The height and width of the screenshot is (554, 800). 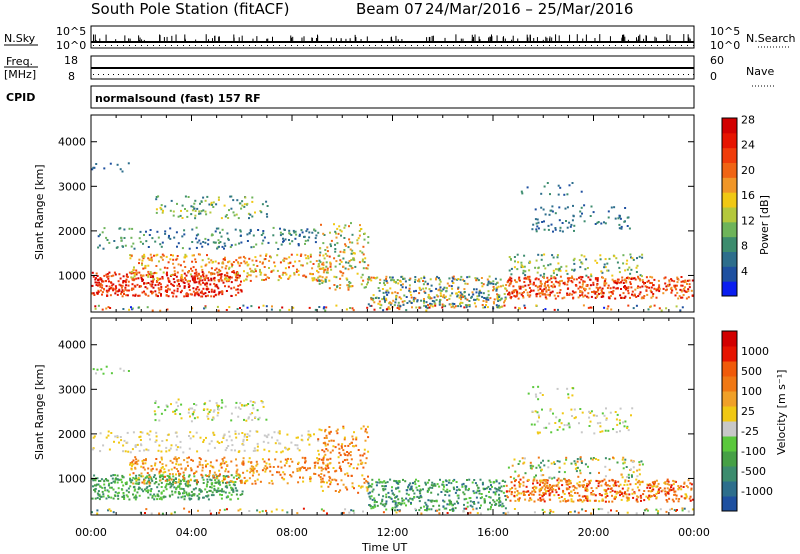 I want to click on y-tick-label: 2000, so click(x=72, y=231).